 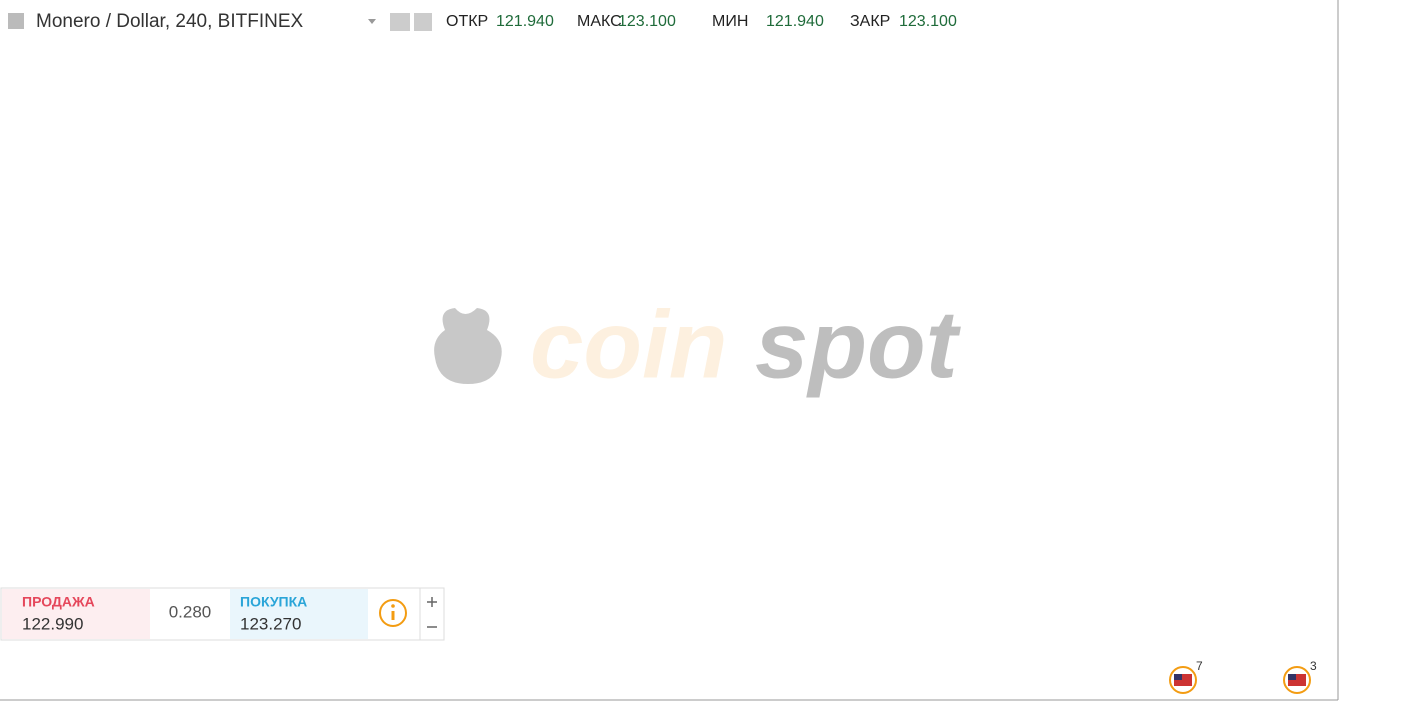 What do you see at coordinates (270, 623) in the screenshot?
I see `buy-price: 123.270` at bounding box center [270, 623].